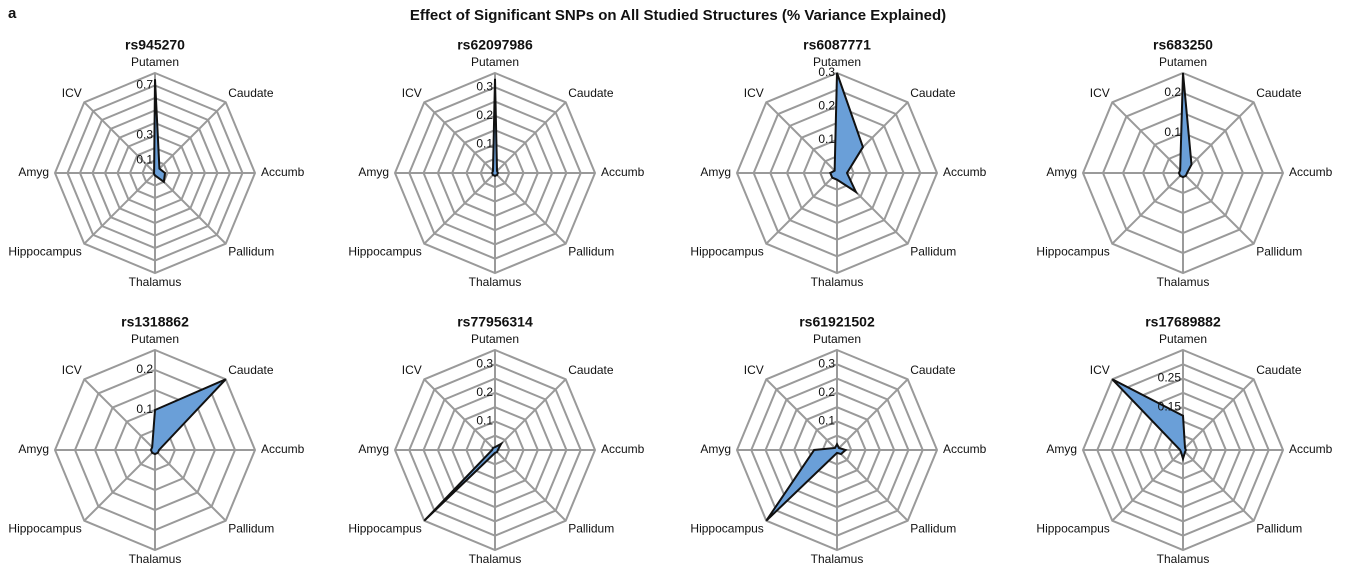 Image resolution: width=1357 pixels, height=576 pixels. I want to click on chart-title: rs62097986, so click(495, 45).